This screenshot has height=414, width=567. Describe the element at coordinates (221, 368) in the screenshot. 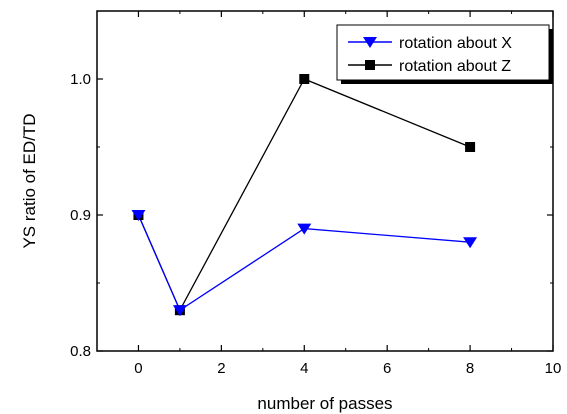

I see `x-tick-label: 2` at that location.